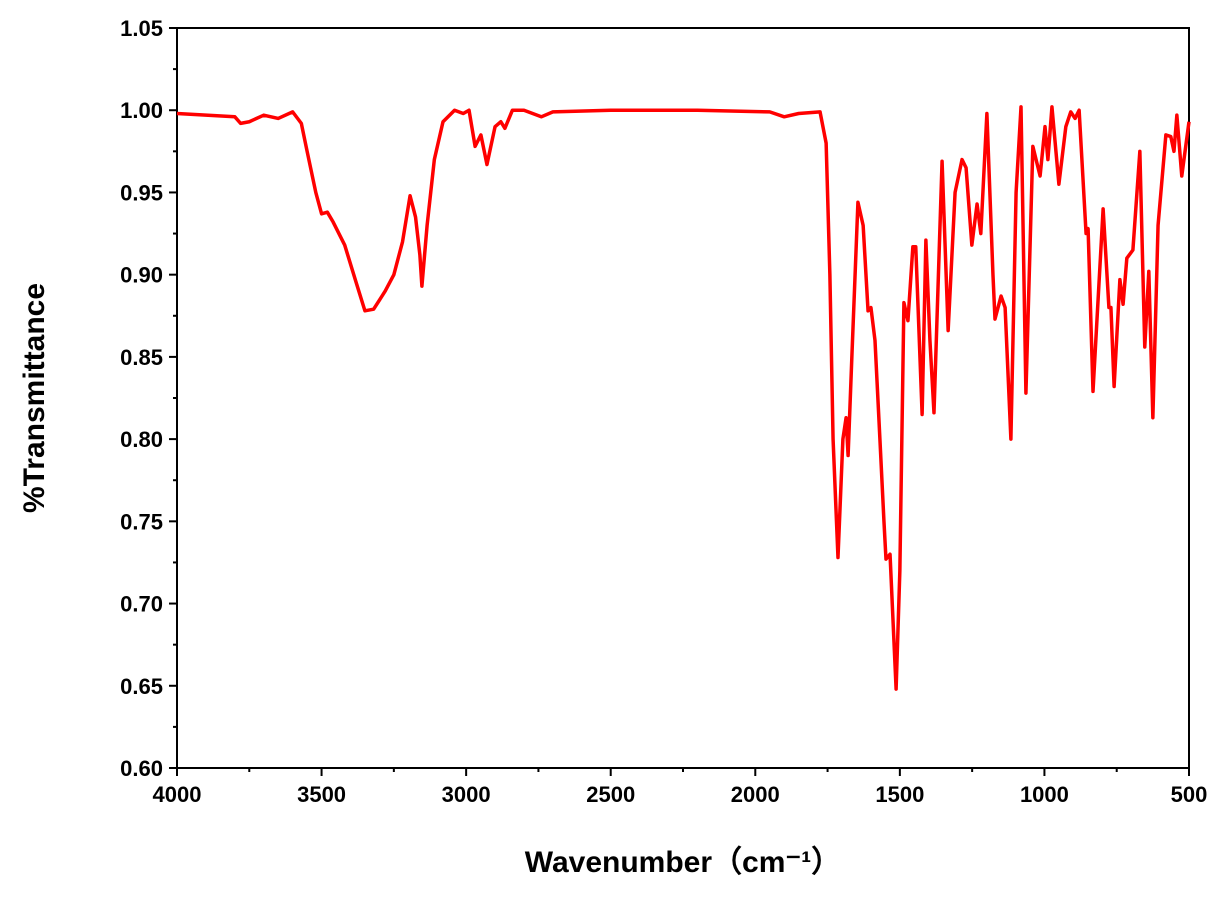 This screenshot has height=898, width=1219. Describe the element at coordinates (141, 686) in the screenshot. I see `y-tick-label: 0.65` at that location.